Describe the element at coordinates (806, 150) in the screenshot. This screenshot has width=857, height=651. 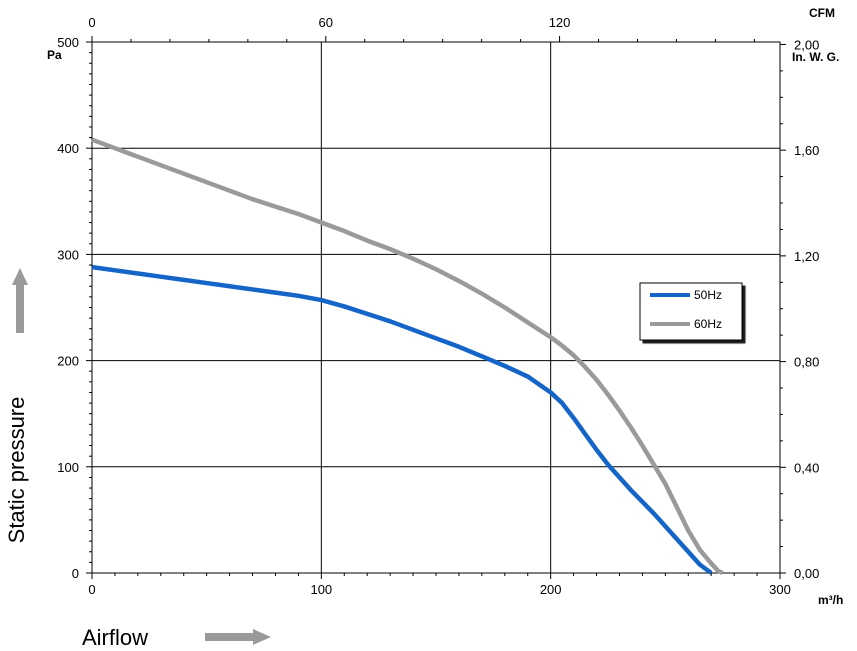
I see `y-right-tick-label: 1,60` at that location.